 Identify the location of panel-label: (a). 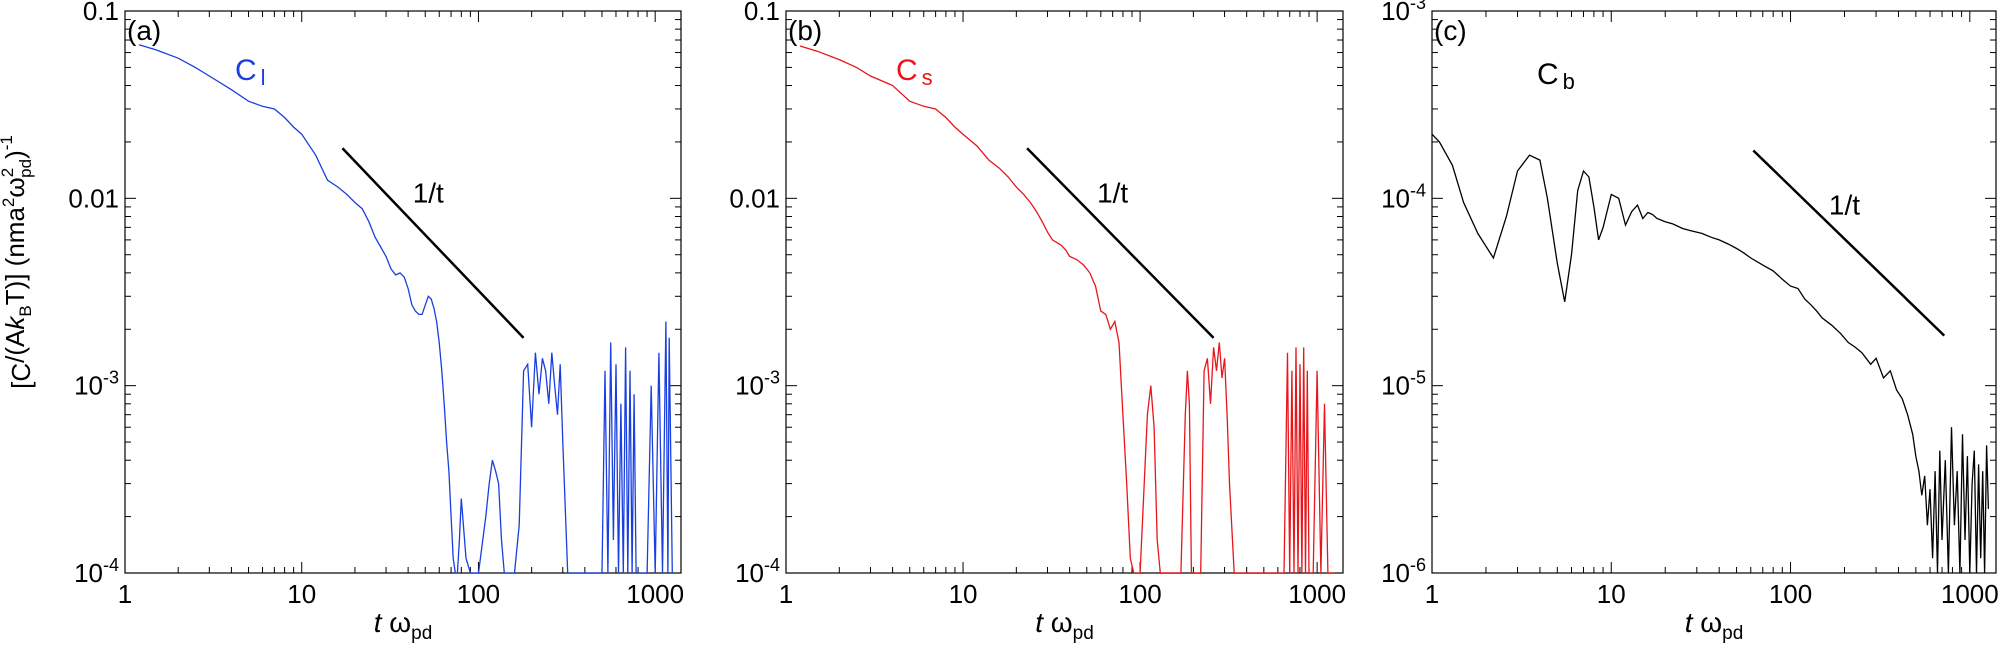
(144, 30).